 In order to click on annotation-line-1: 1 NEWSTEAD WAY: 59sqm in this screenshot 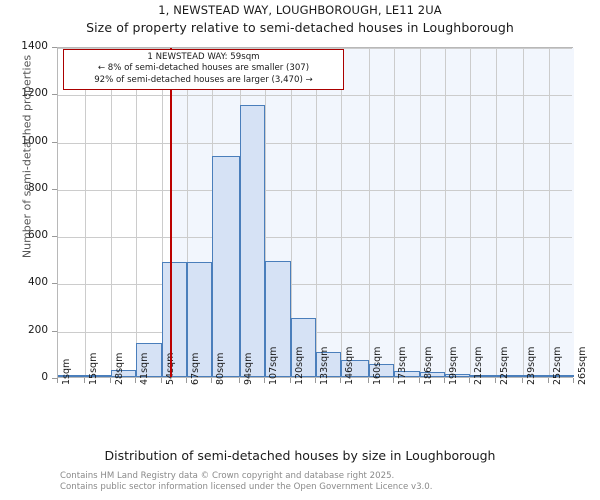, I will do `click(203, 57)`.